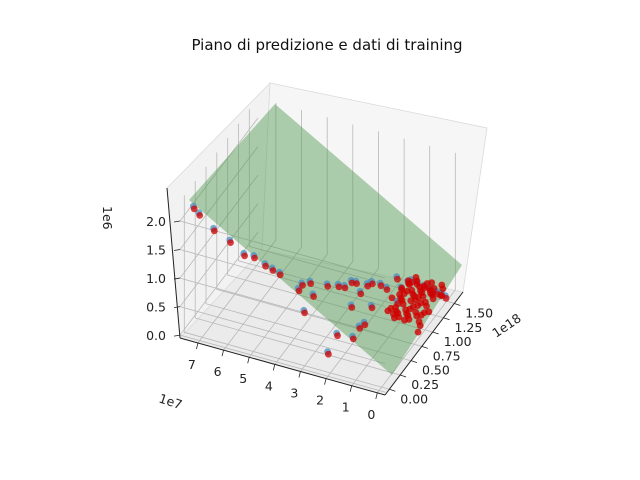 The height and width of the screenshot is (480, 640). I want to click on y-tick-label: 0.25, so click(425, 384).